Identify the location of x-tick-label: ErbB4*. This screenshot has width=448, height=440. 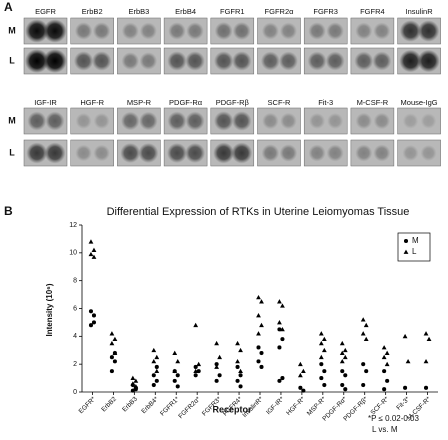
(150, 405).